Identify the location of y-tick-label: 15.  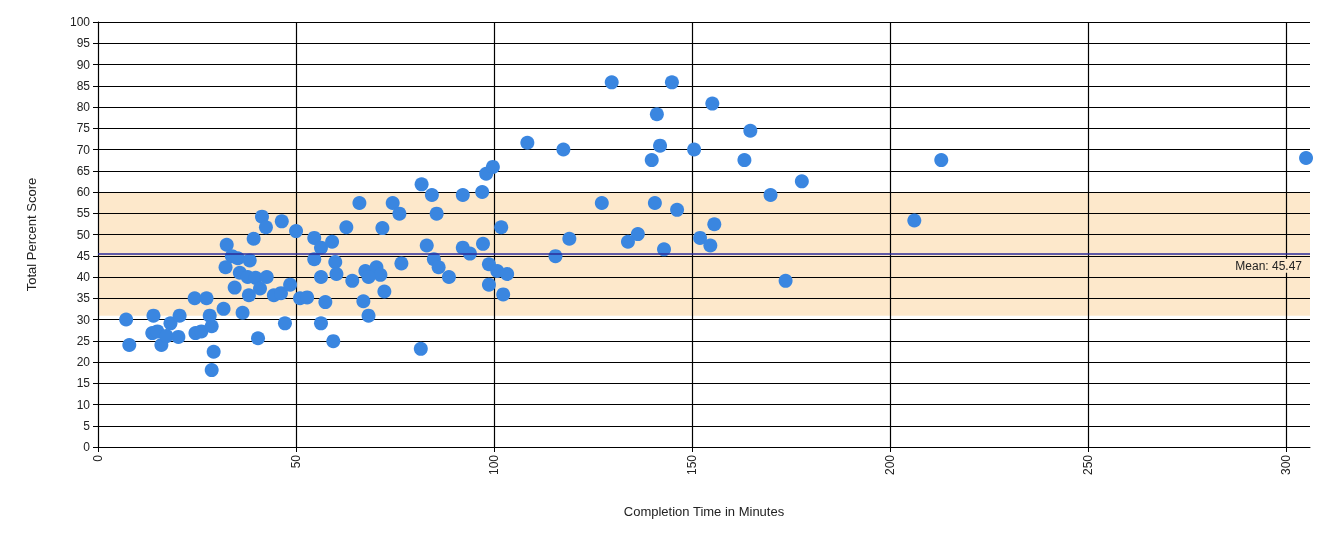
(83, 383).